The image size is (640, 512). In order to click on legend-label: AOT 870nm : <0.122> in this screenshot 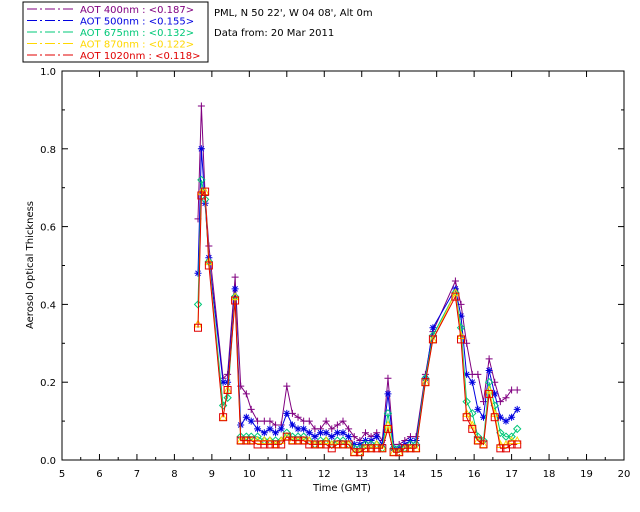, I will do `click(137, 45)`.